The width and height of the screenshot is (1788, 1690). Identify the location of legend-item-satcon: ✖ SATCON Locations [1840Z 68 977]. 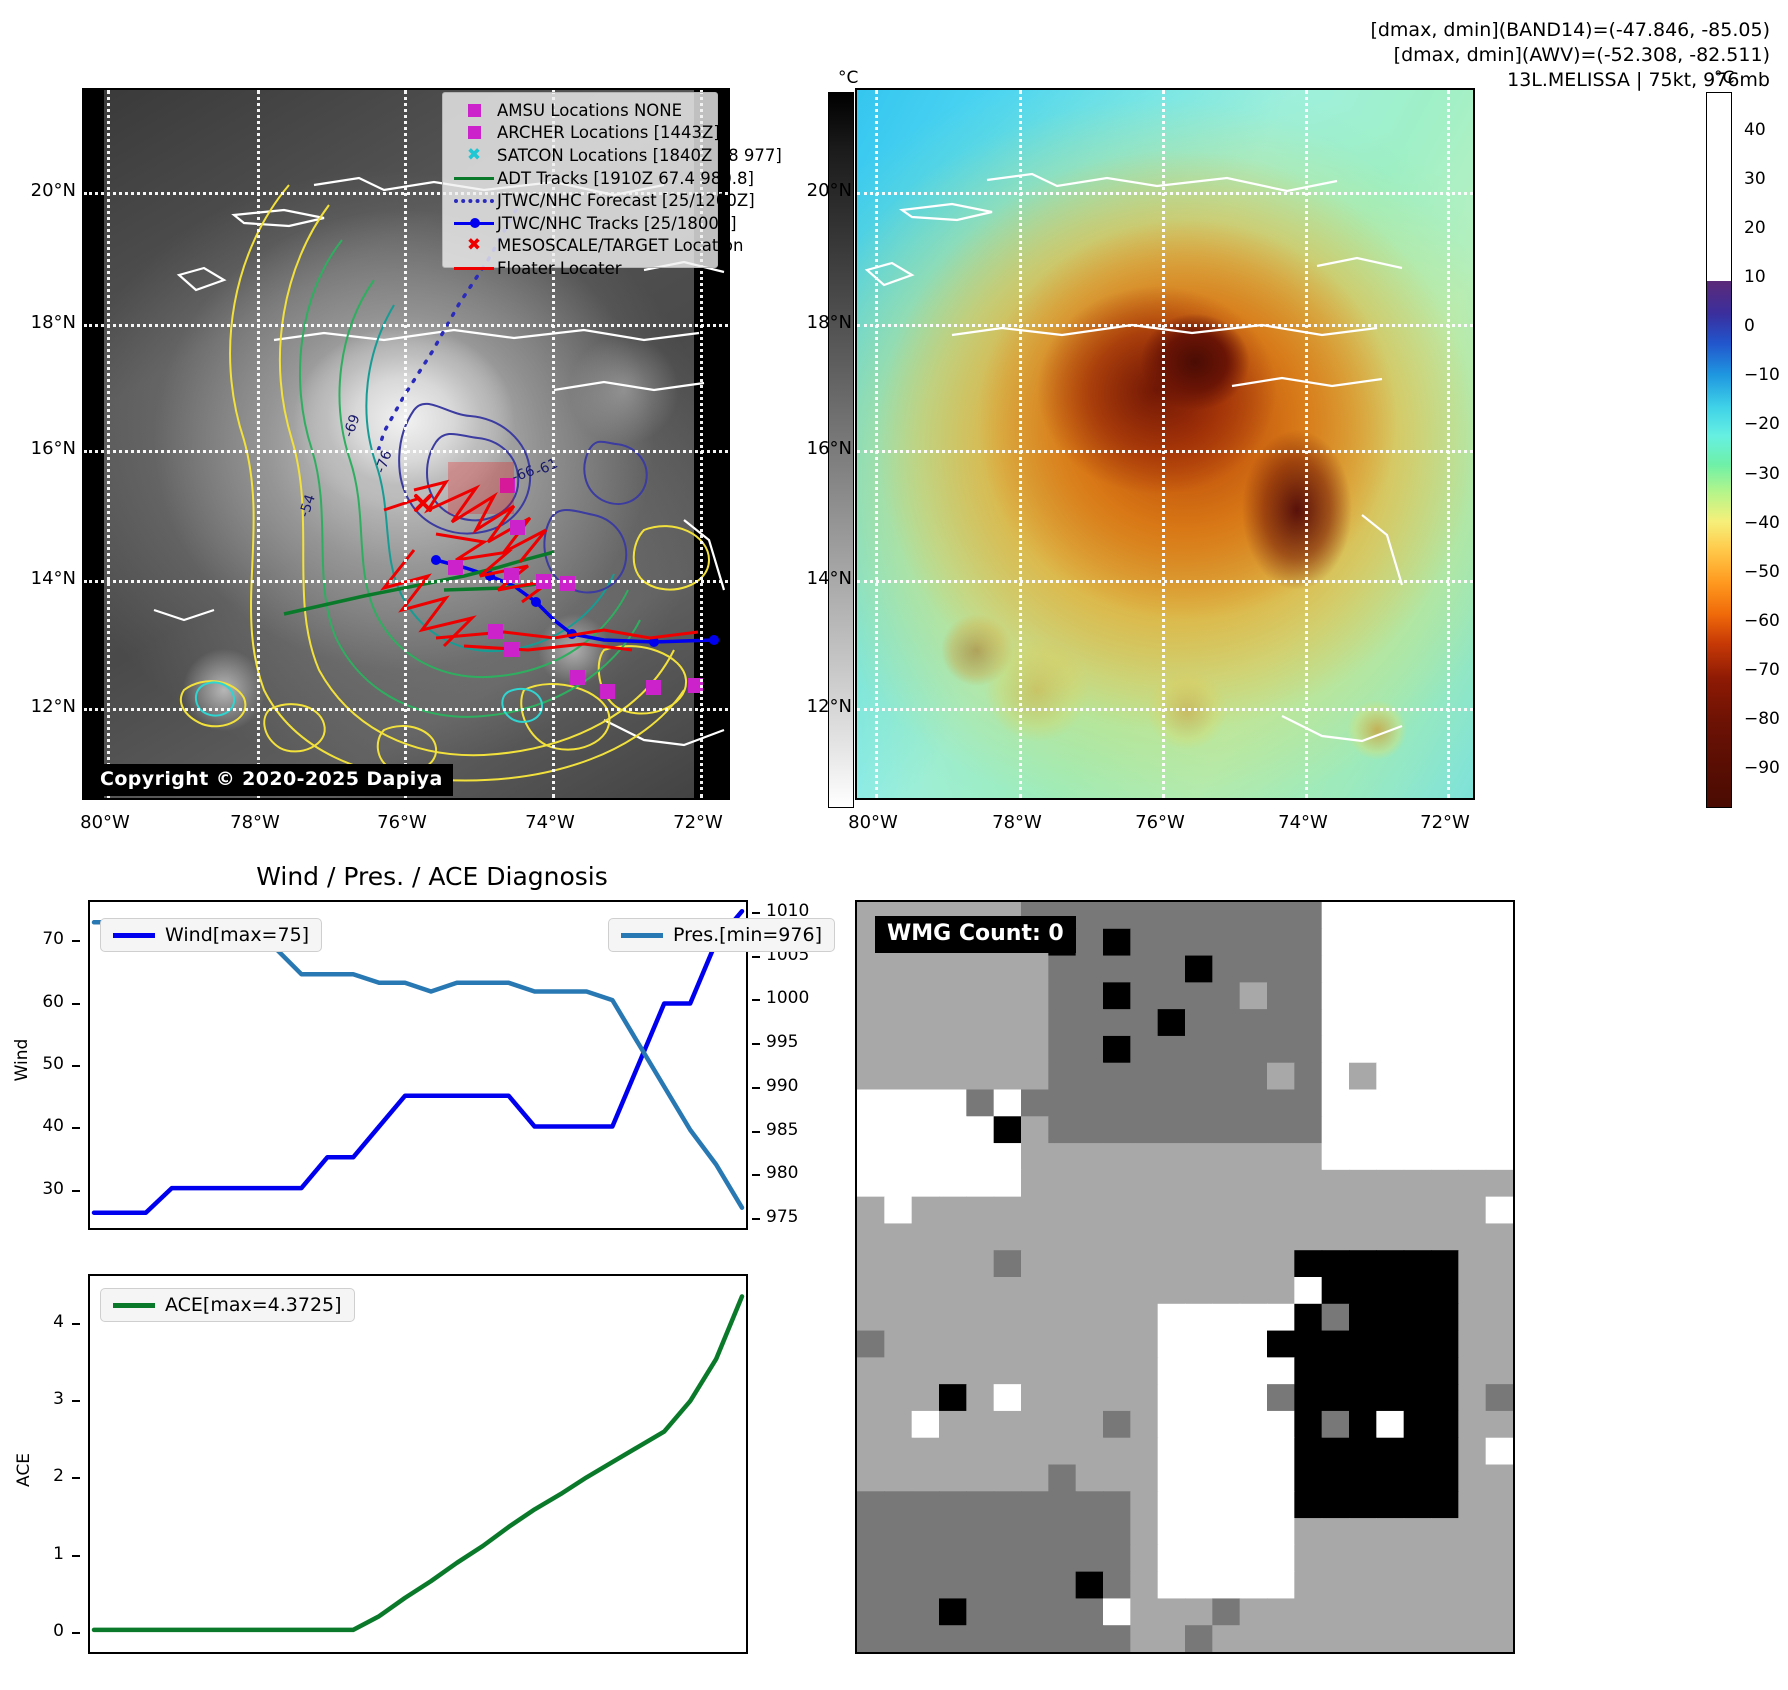
(616, 155).